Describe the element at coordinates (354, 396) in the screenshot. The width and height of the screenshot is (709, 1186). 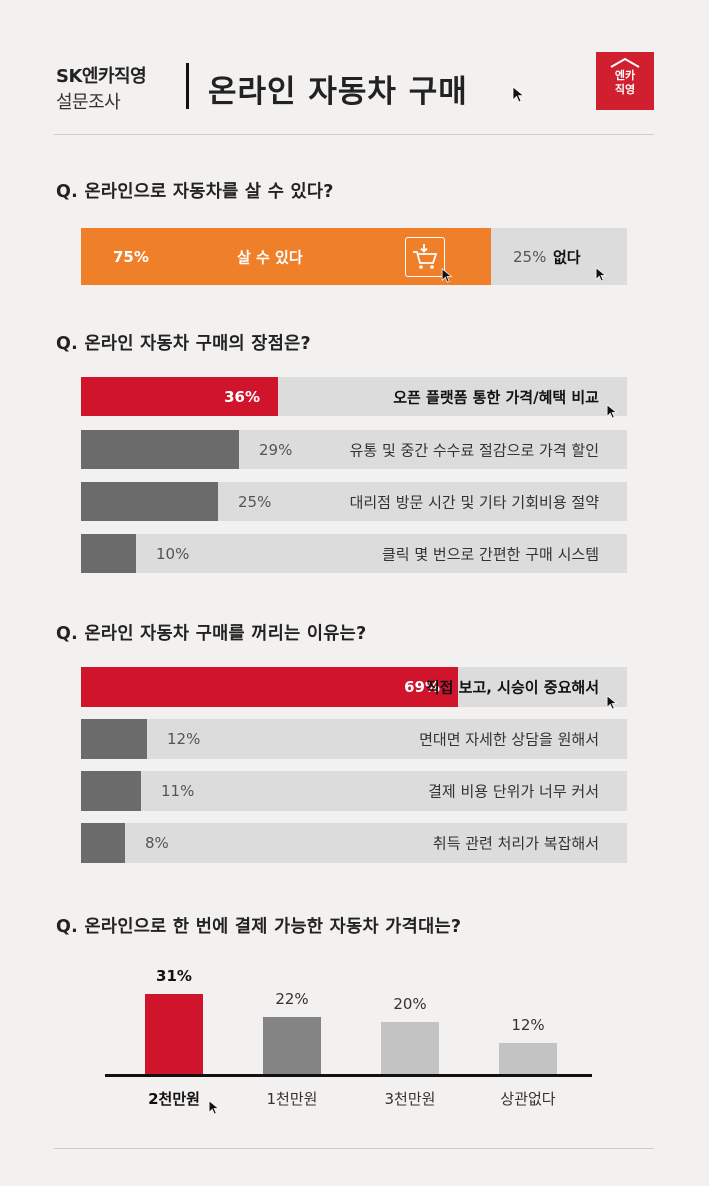
I see `q2-row: 36% 오픈 플랫폼 통한 가격/혜택 비교` at that location.